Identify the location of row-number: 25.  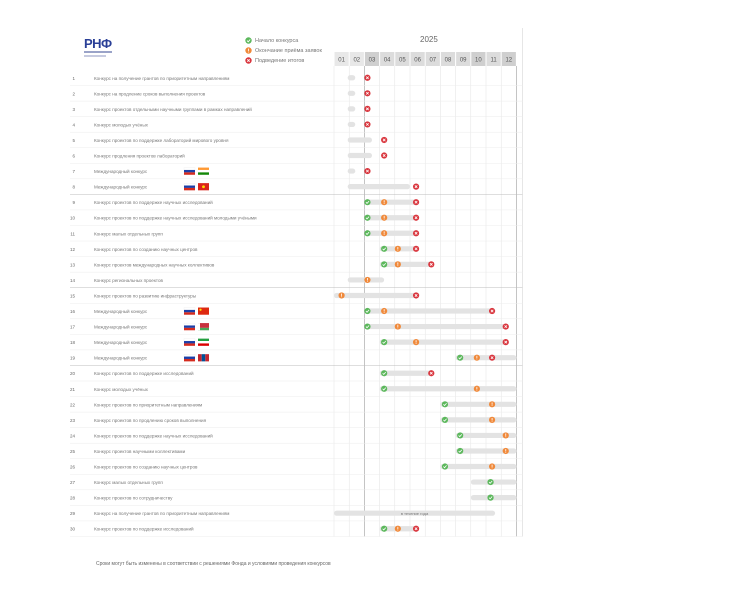
(73, 451).